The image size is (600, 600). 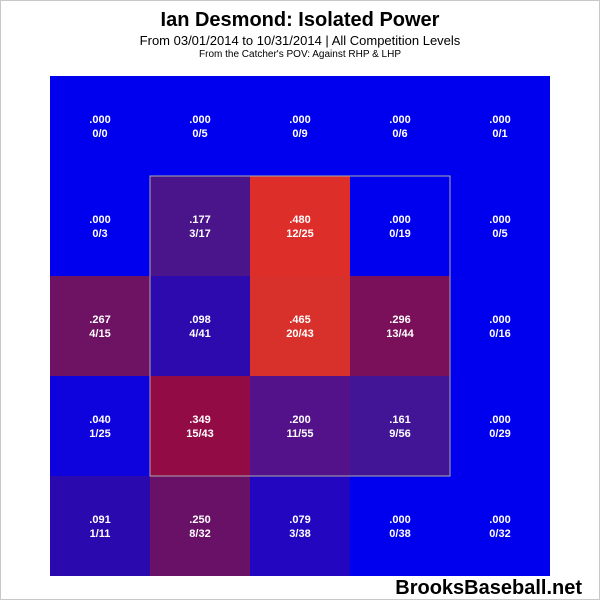 I want to click on cell-ratio: 11/55, so click(x=300, y=434).